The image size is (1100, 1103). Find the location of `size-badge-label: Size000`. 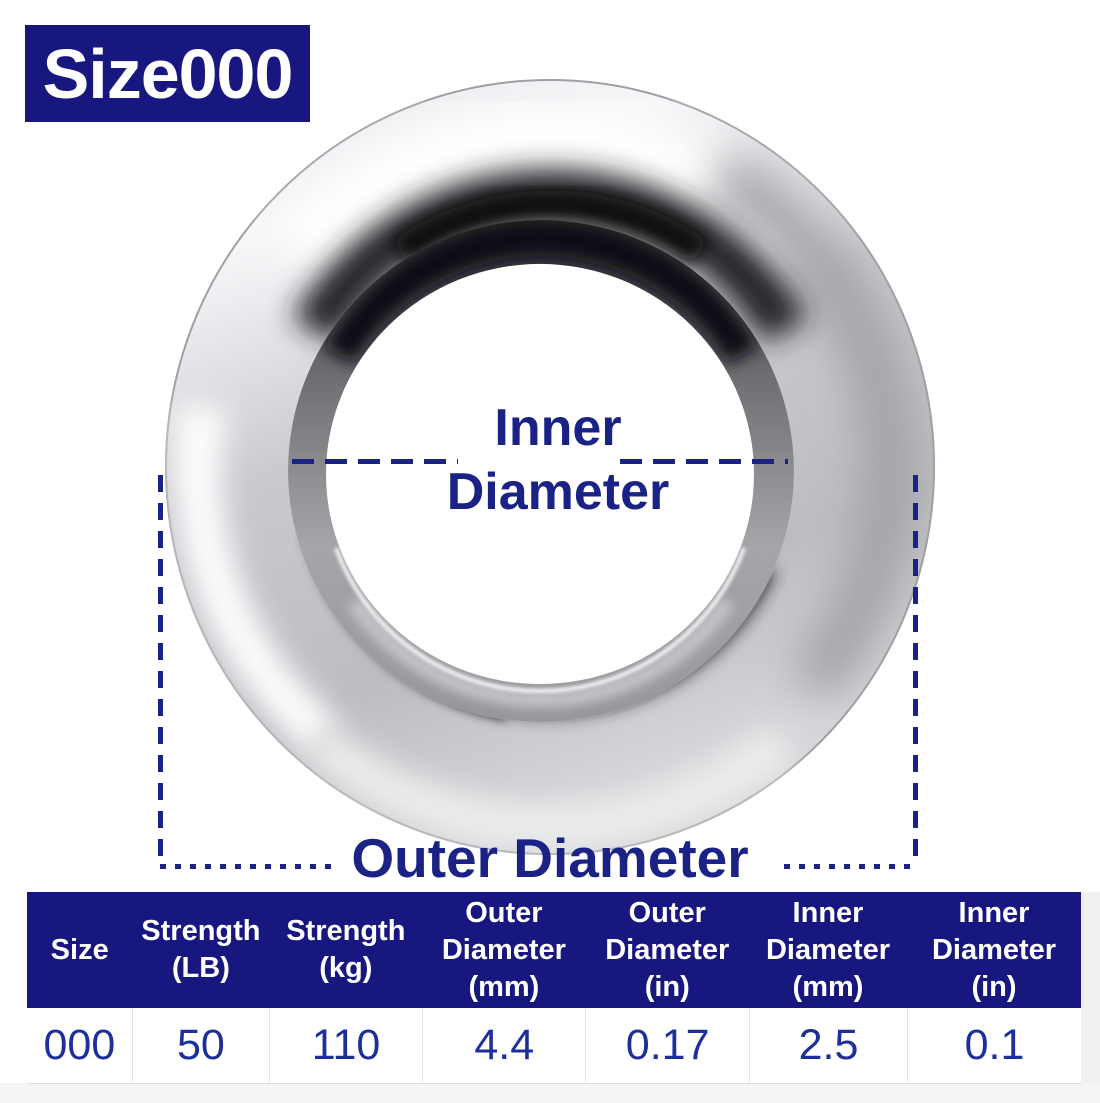

size-badge-label: Size000 is located at coordinates (168, 73).